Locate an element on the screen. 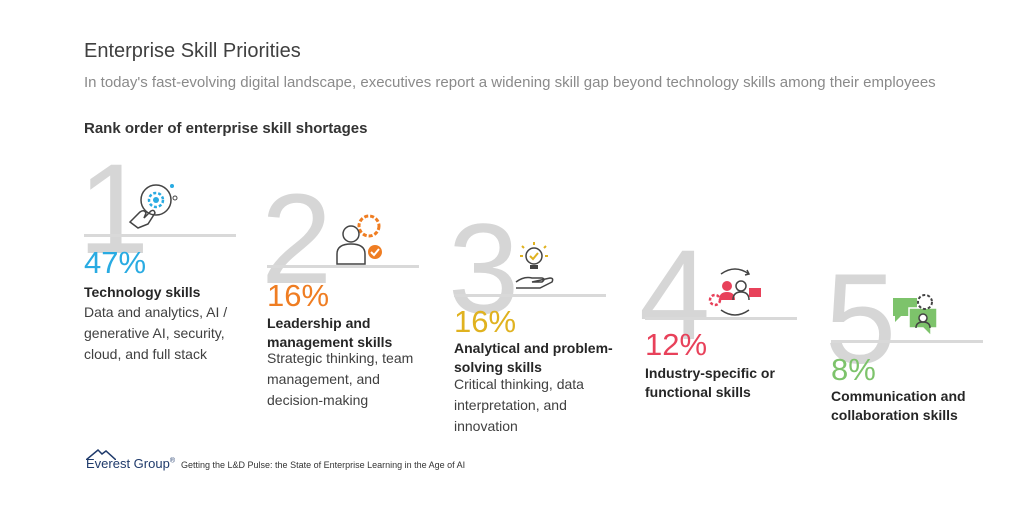  percent-value: 12% is located at coordinates (676, 344).